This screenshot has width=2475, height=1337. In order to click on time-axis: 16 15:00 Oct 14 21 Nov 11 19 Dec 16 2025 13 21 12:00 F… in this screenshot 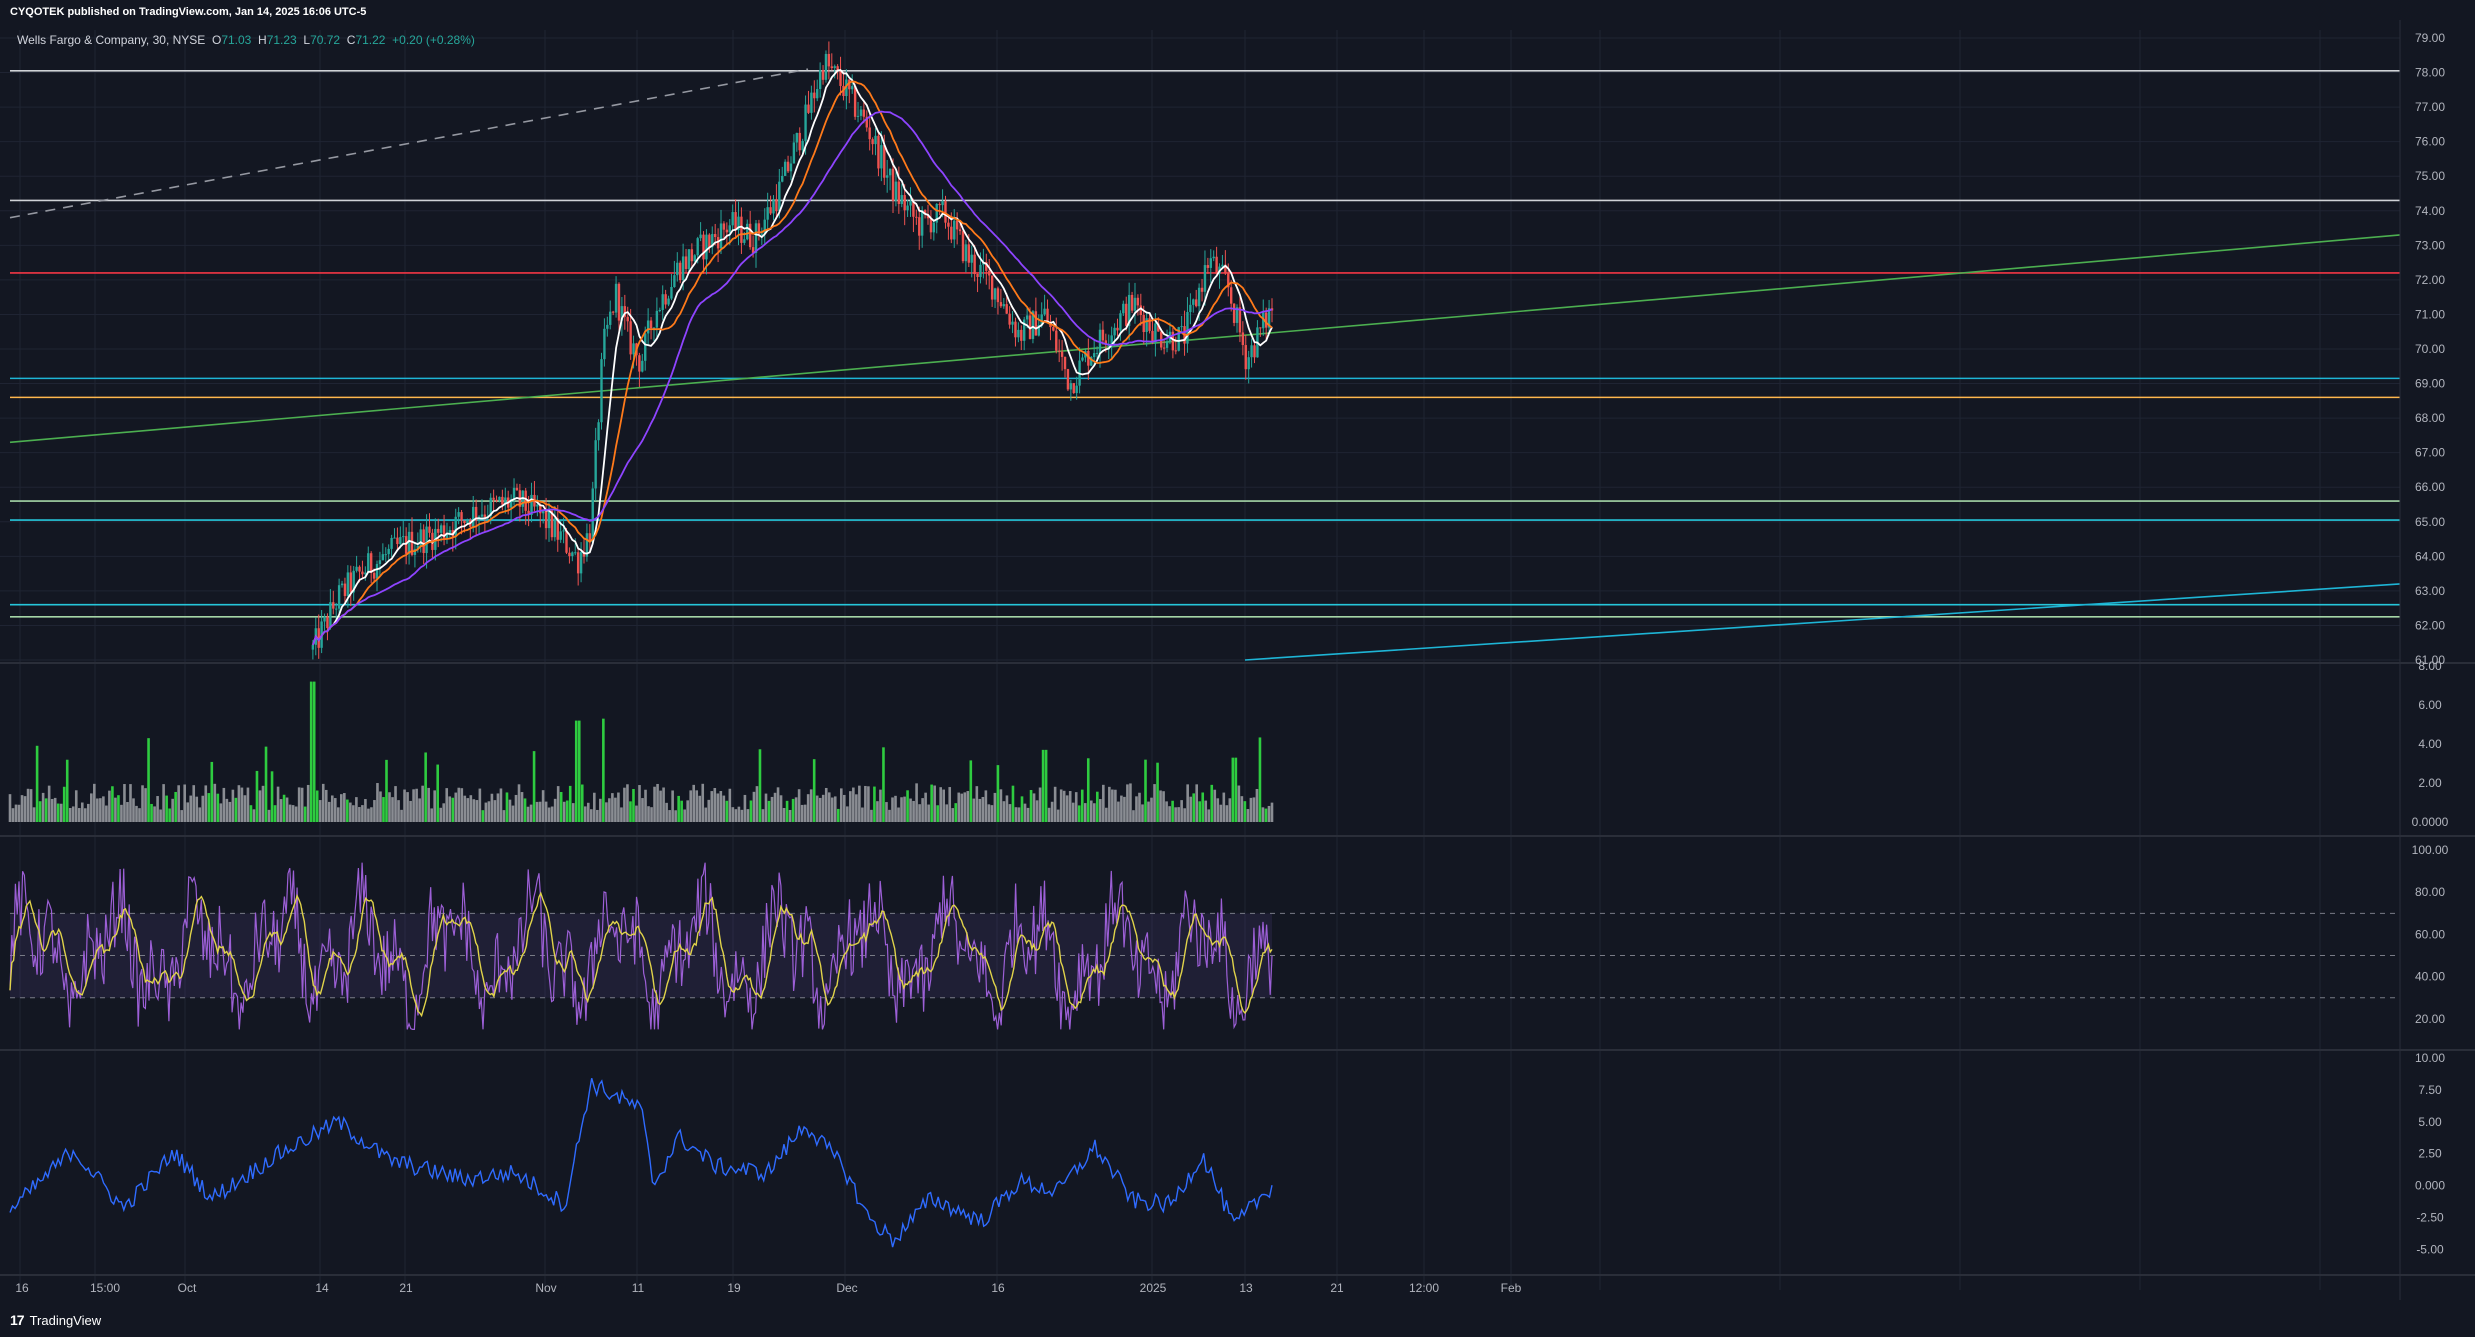, I will do `click(768, 1288)`.